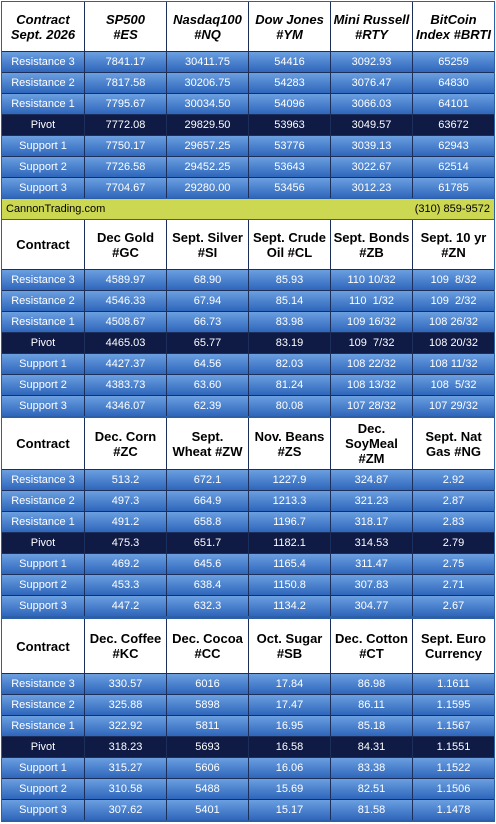 This screenshot has height=824, width=496. What do you see at coordinates (371, 543) in the screenshot?
I see `level-value: 314.53` at bounding box center [371, 543].